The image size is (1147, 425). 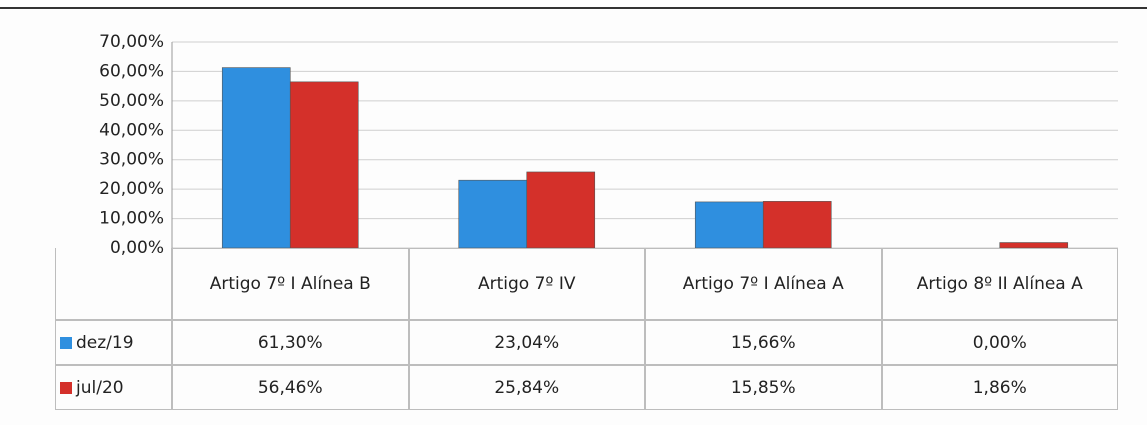 I want to click on category-label: Artigo 7º IV, so click(x=526, y=284).